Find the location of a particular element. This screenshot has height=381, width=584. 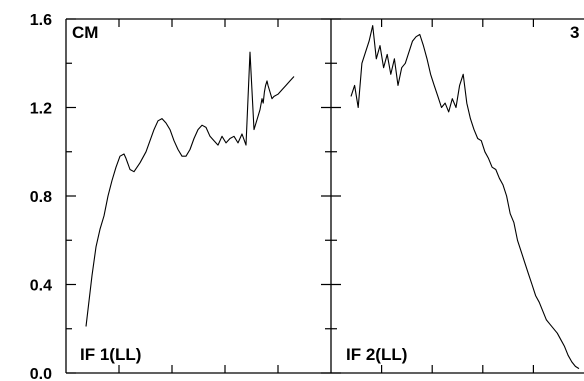

corner-label-right: 3 is located at coordinates (574, 32).